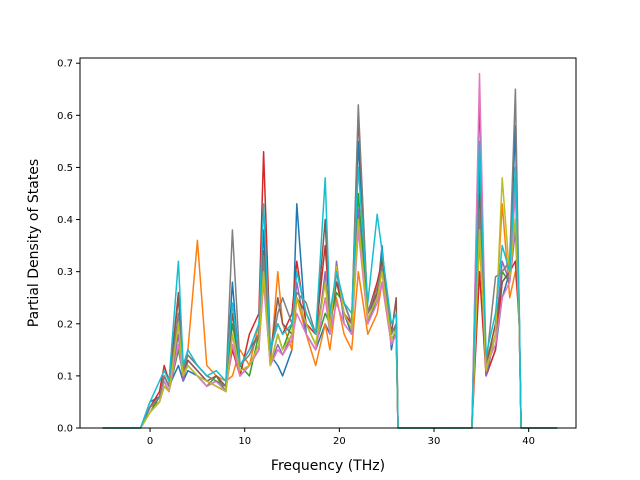 This screenshot has width=640, height=480. I want to click on y-axis-label: Partial Density of States, so click(34, 243).